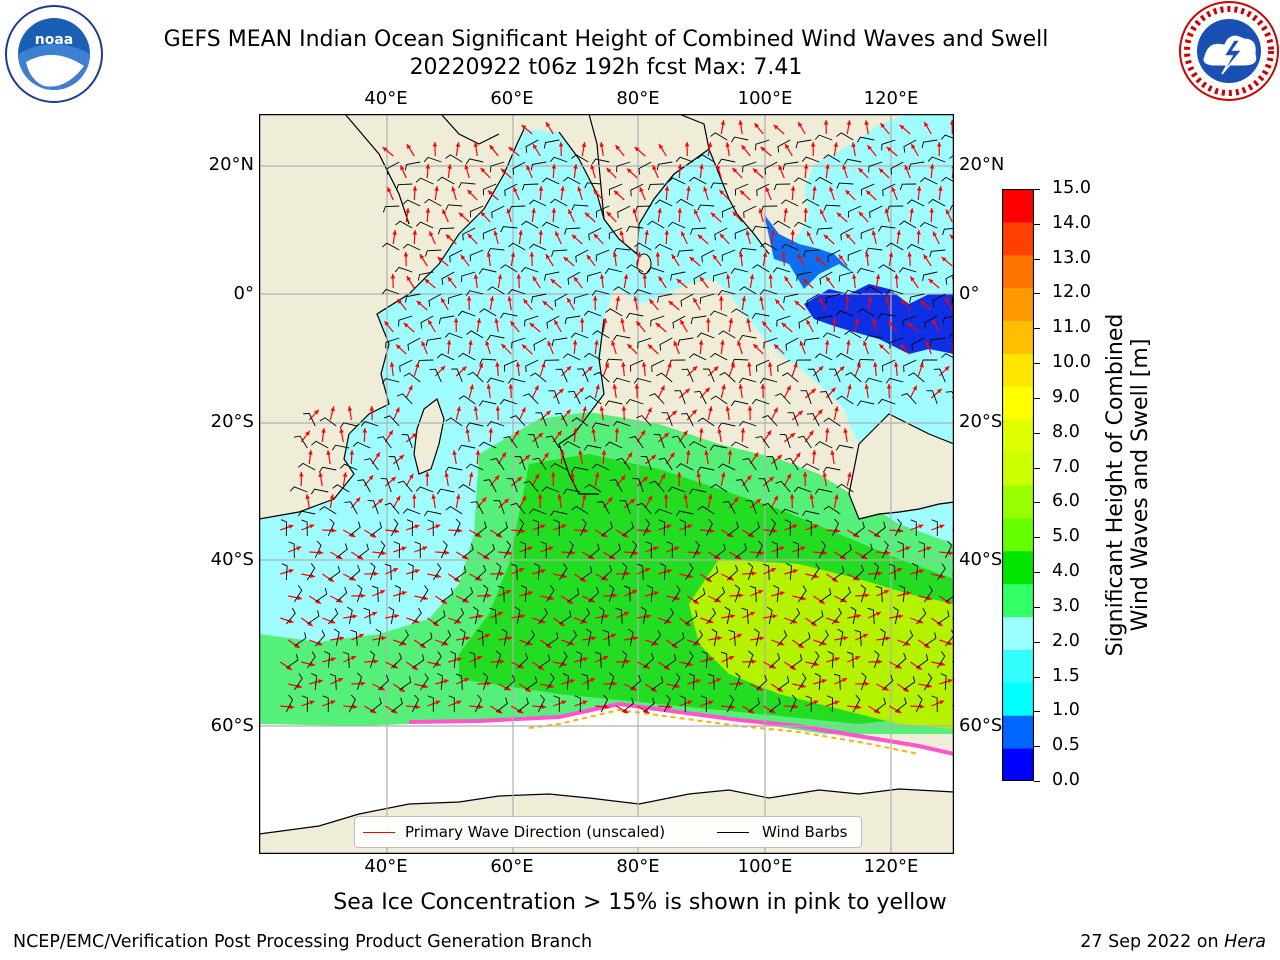 Image resolution: width=1280 pixels, height=960 pixels. I want to click on colorbar-tick-mark, so click(1037, 294).